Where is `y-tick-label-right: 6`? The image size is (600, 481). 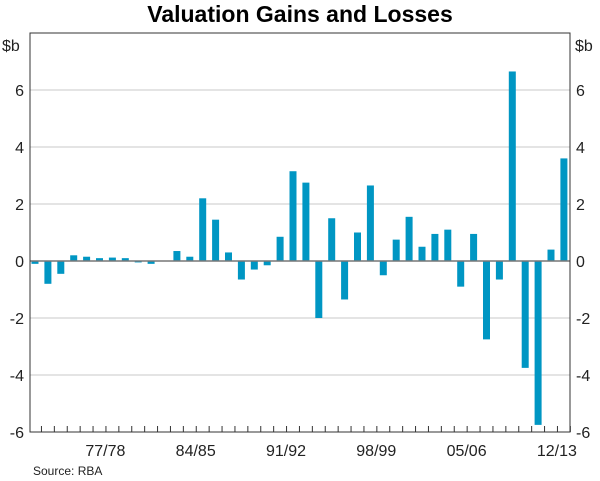 y-tick-label-right: 6 is located at coordinates (580, 91).